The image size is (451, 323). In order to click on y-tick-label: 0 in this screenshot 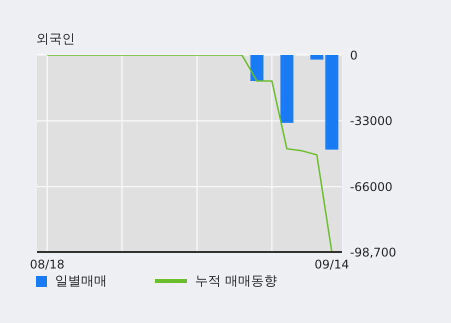, I will do `click(354, 55)`.